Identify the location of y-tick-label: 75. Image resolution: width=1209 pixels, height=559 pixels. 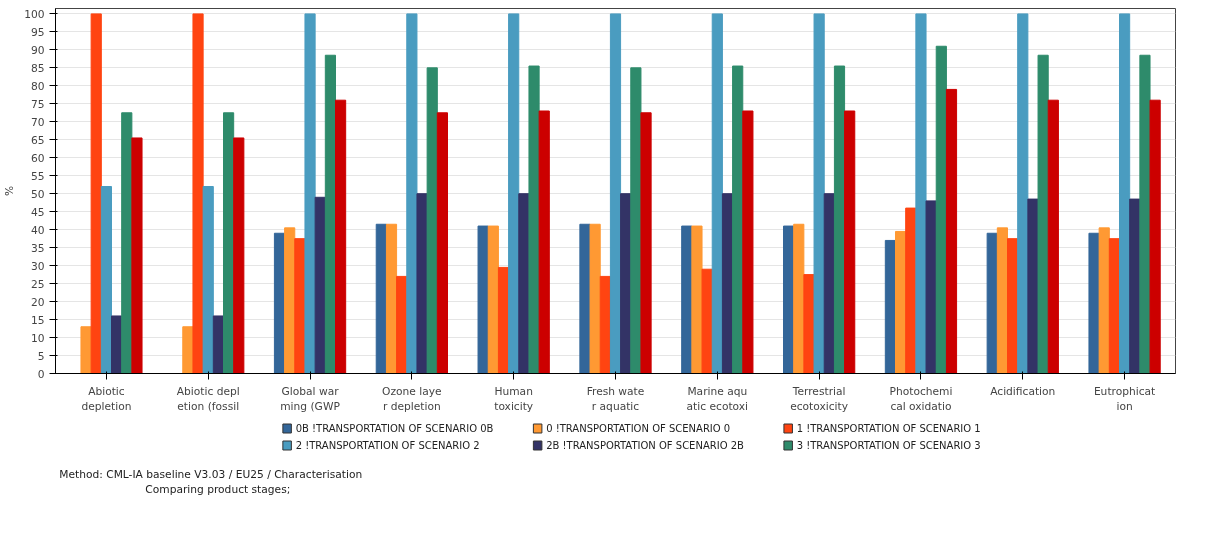
(37, 104).